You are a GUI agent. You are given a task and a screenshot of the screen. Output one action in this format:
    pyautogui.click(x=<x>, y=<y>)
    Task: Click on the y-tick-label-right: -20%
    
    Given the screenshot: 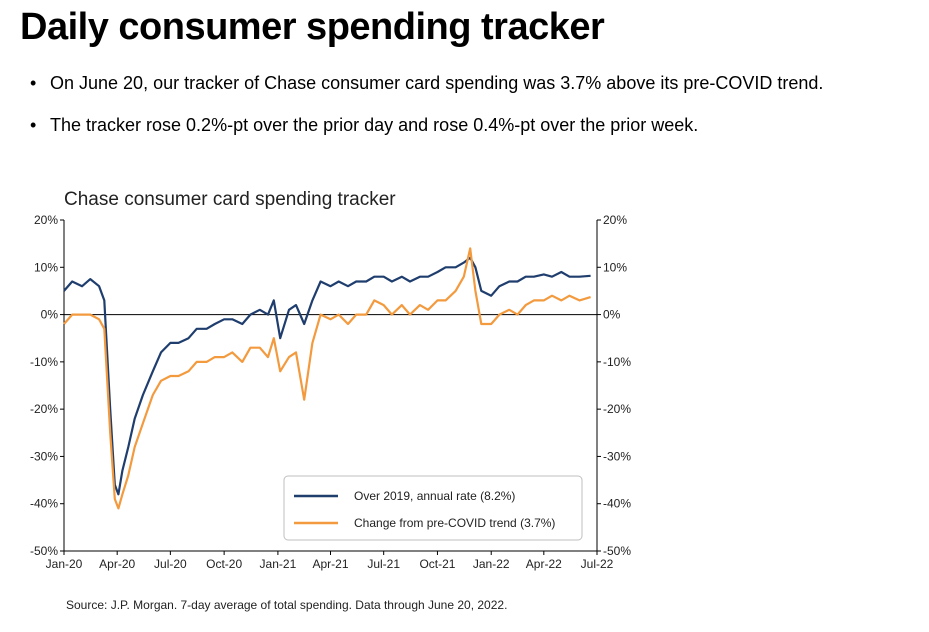 What is the action you would take?
    pyautogui.click(x=617, y=409)
    